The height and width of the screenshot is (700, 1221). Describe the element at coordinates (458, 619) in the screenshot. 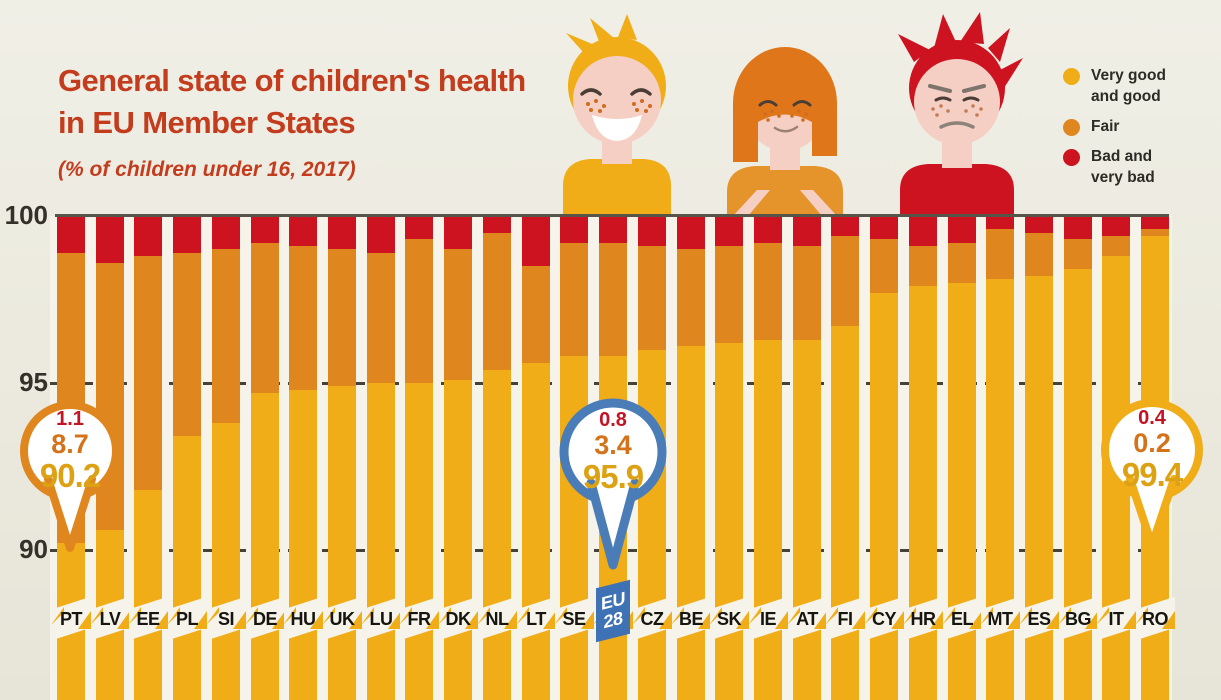

I see `x-label-DK: DK` at that location.